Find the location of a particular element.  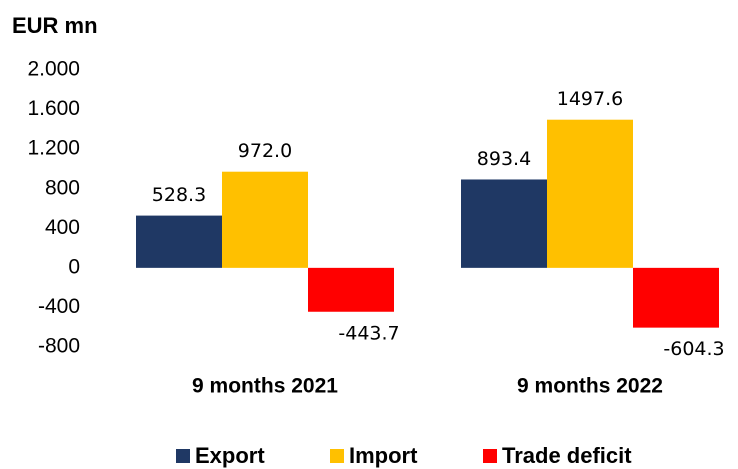

y-axis-label: EUR mn is located at coordinates (55, 25).